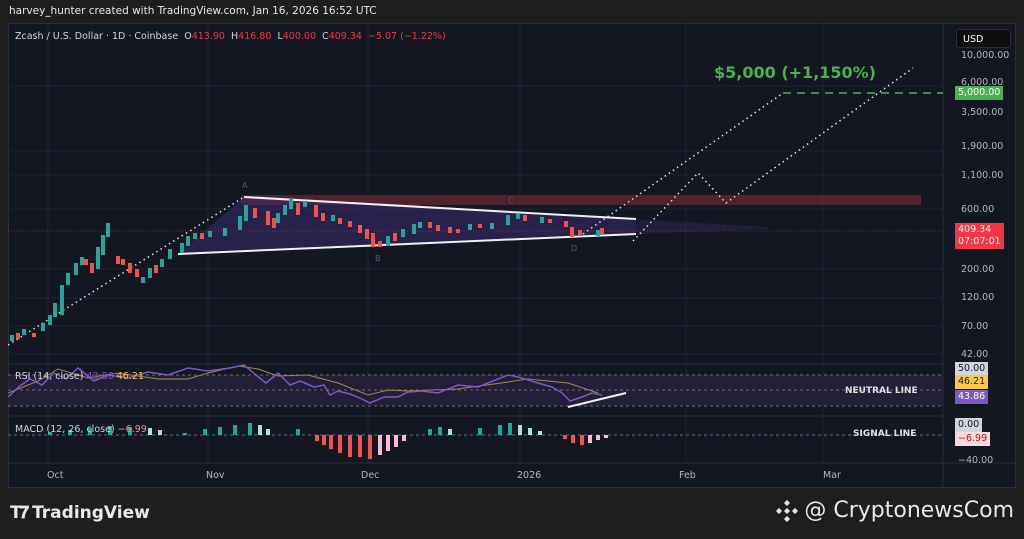 The height and width of the screenshot is (539, 1024). Describe the element at coordinates (407, 244) in the screenshot. I see `triangle-lower-line` at that location.